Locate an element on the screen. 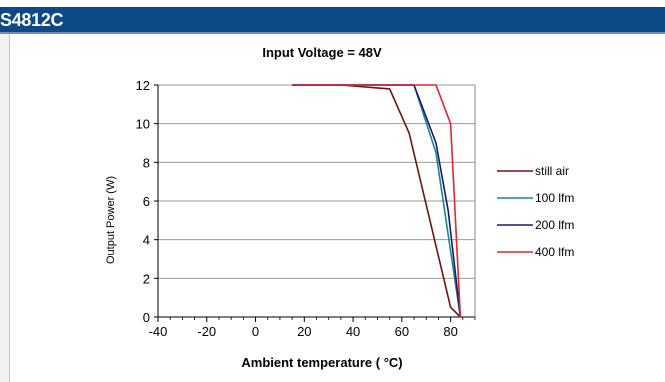  chart-title: Input Voltage = 48V is located at coordinates (322, 52).